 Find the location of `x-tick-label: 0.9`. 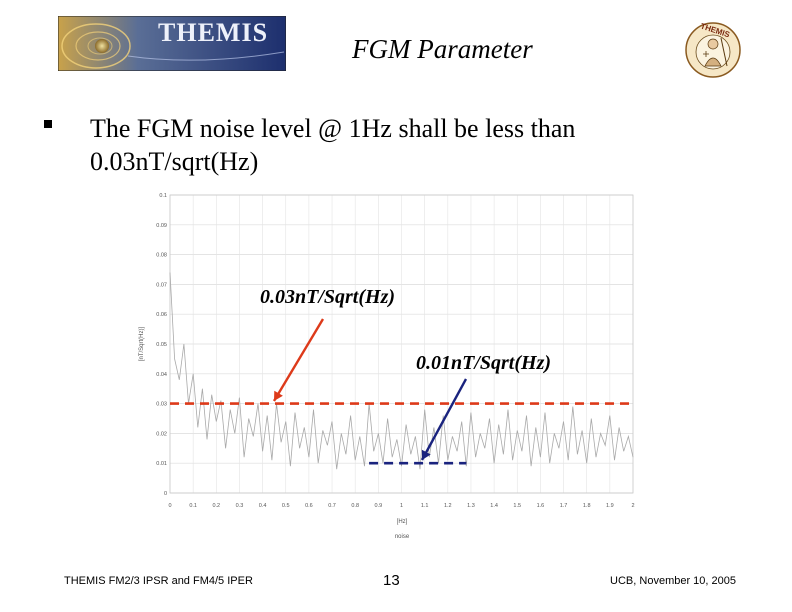

x-tick-label: 0.9 is located at coordinates (379, 506).